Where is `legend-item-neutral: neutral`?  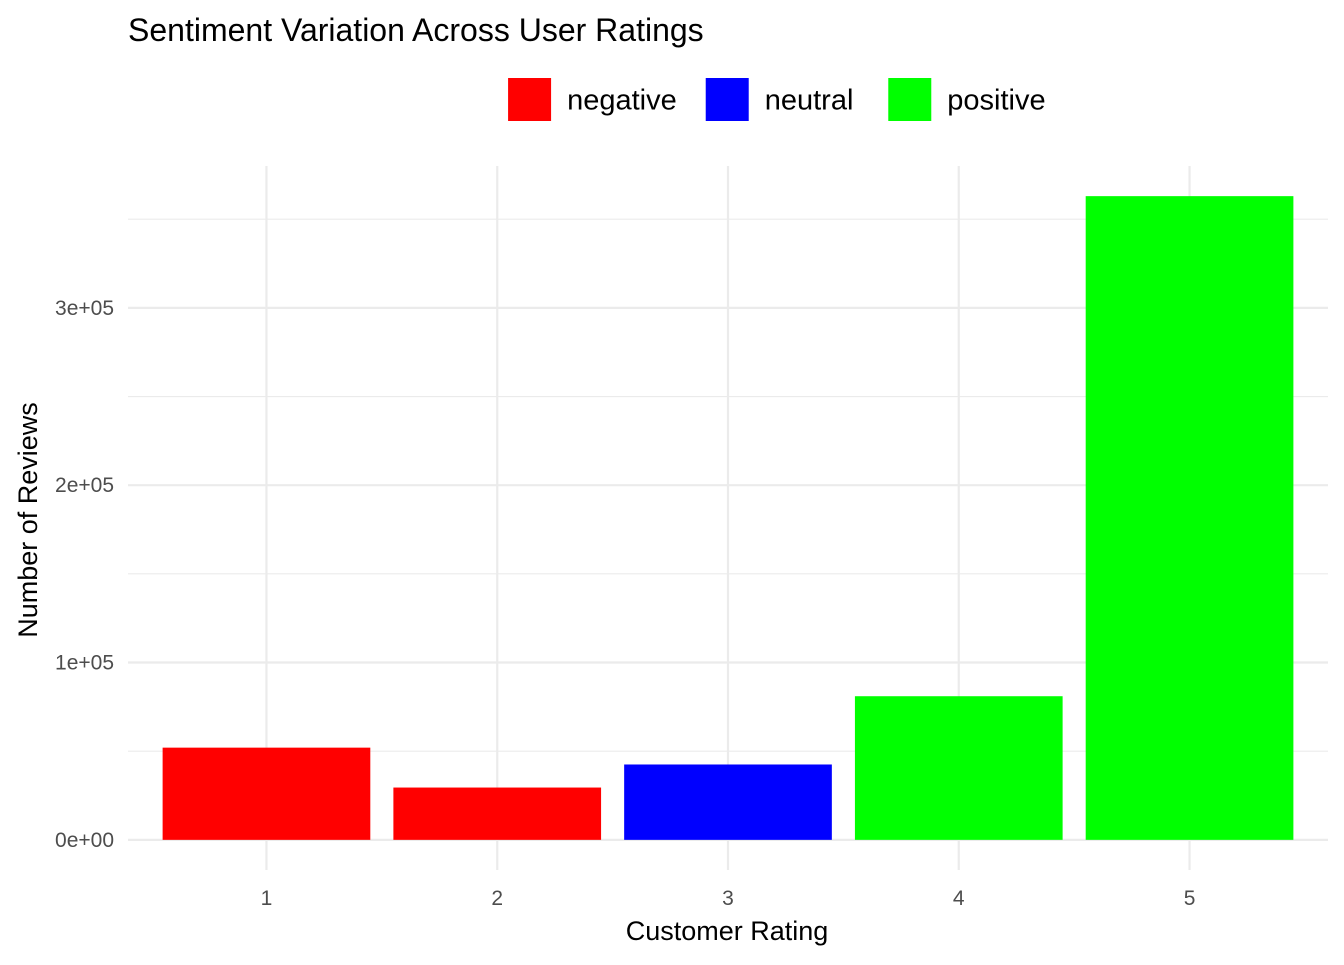
legend-item-neutral: neutral is located at coordinates (779, 99).